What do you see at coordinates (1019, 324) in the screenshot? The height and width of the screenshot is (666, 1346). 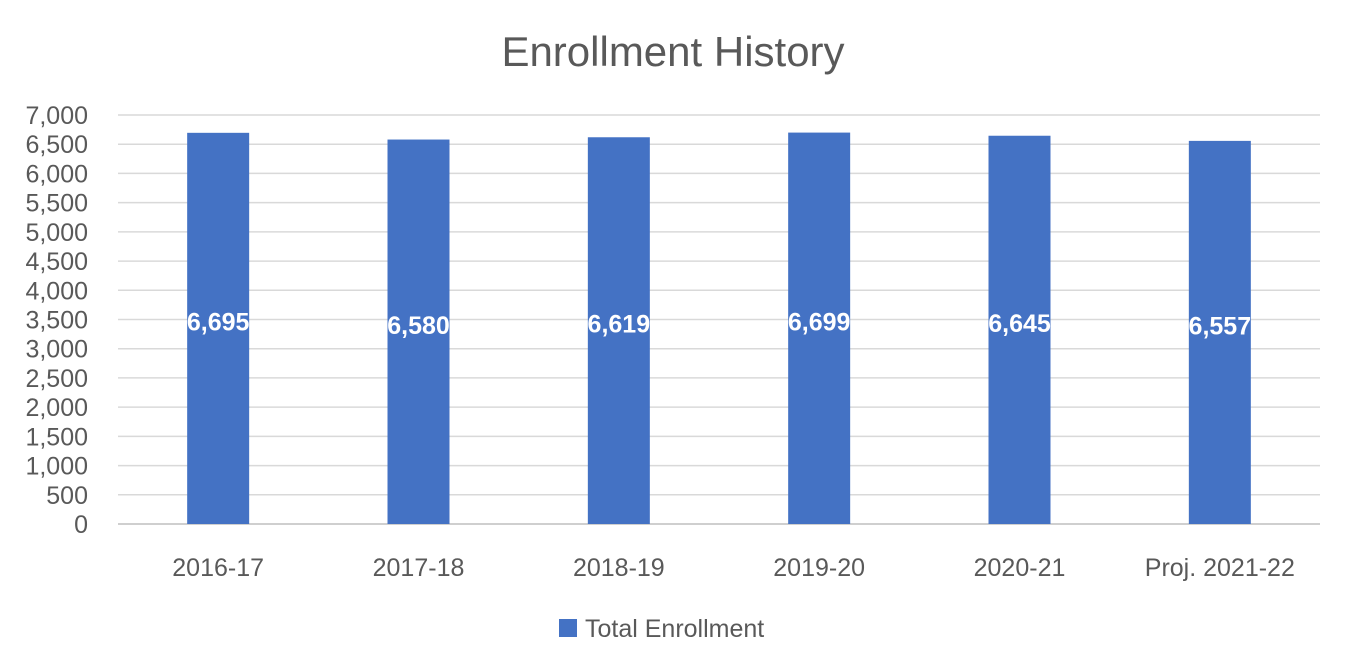 I see `data-label: 6,645` at bounding box center [1019, 324].